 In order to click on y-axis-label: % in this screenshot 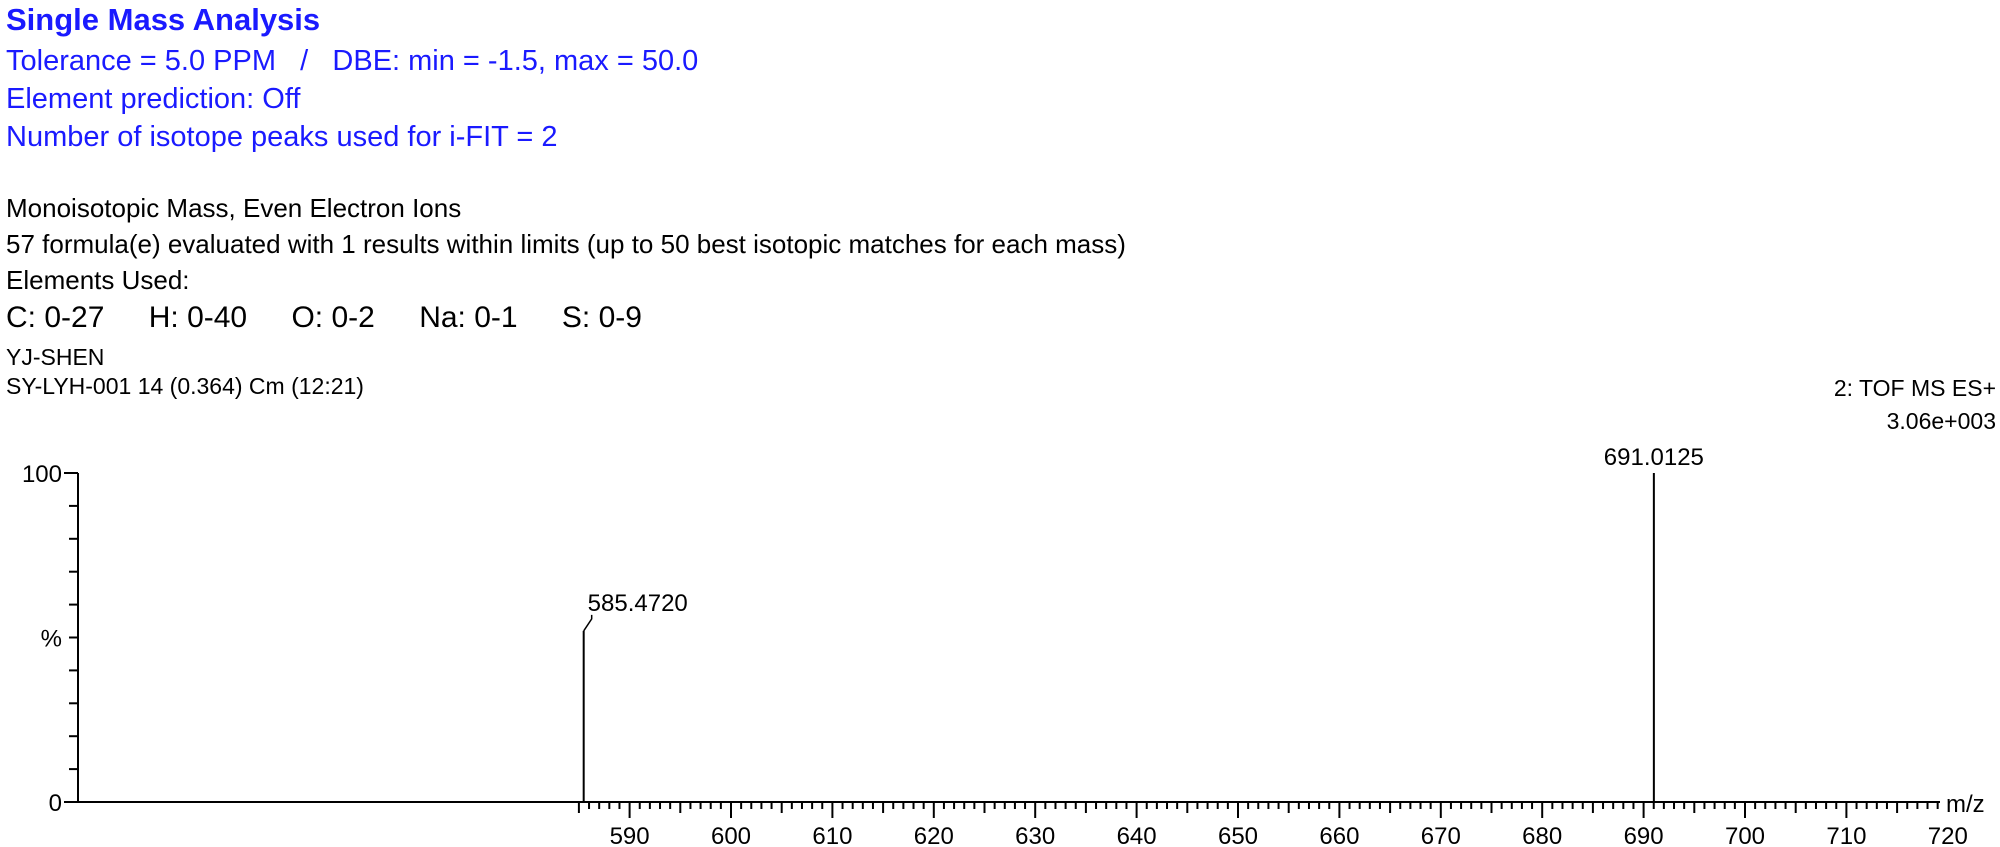, I will do `click(51, 639)`.